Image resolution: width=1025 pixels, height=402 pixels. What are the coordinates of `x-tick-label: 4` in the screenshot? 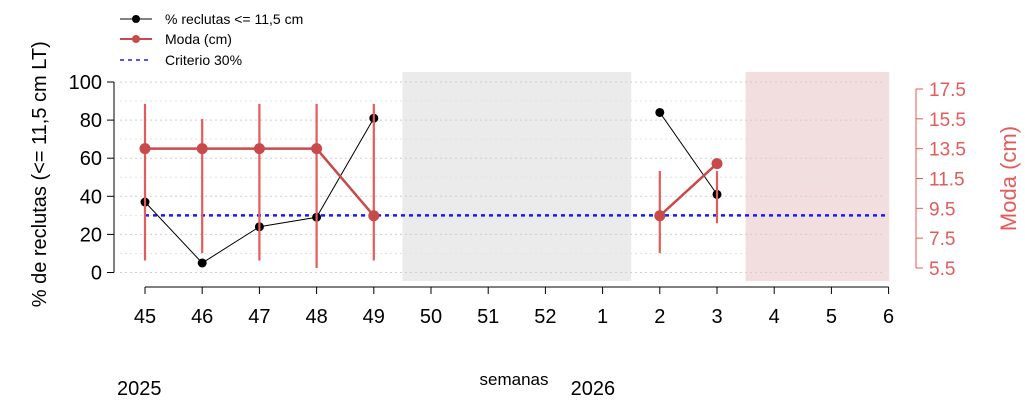 It's located at (774, 317).